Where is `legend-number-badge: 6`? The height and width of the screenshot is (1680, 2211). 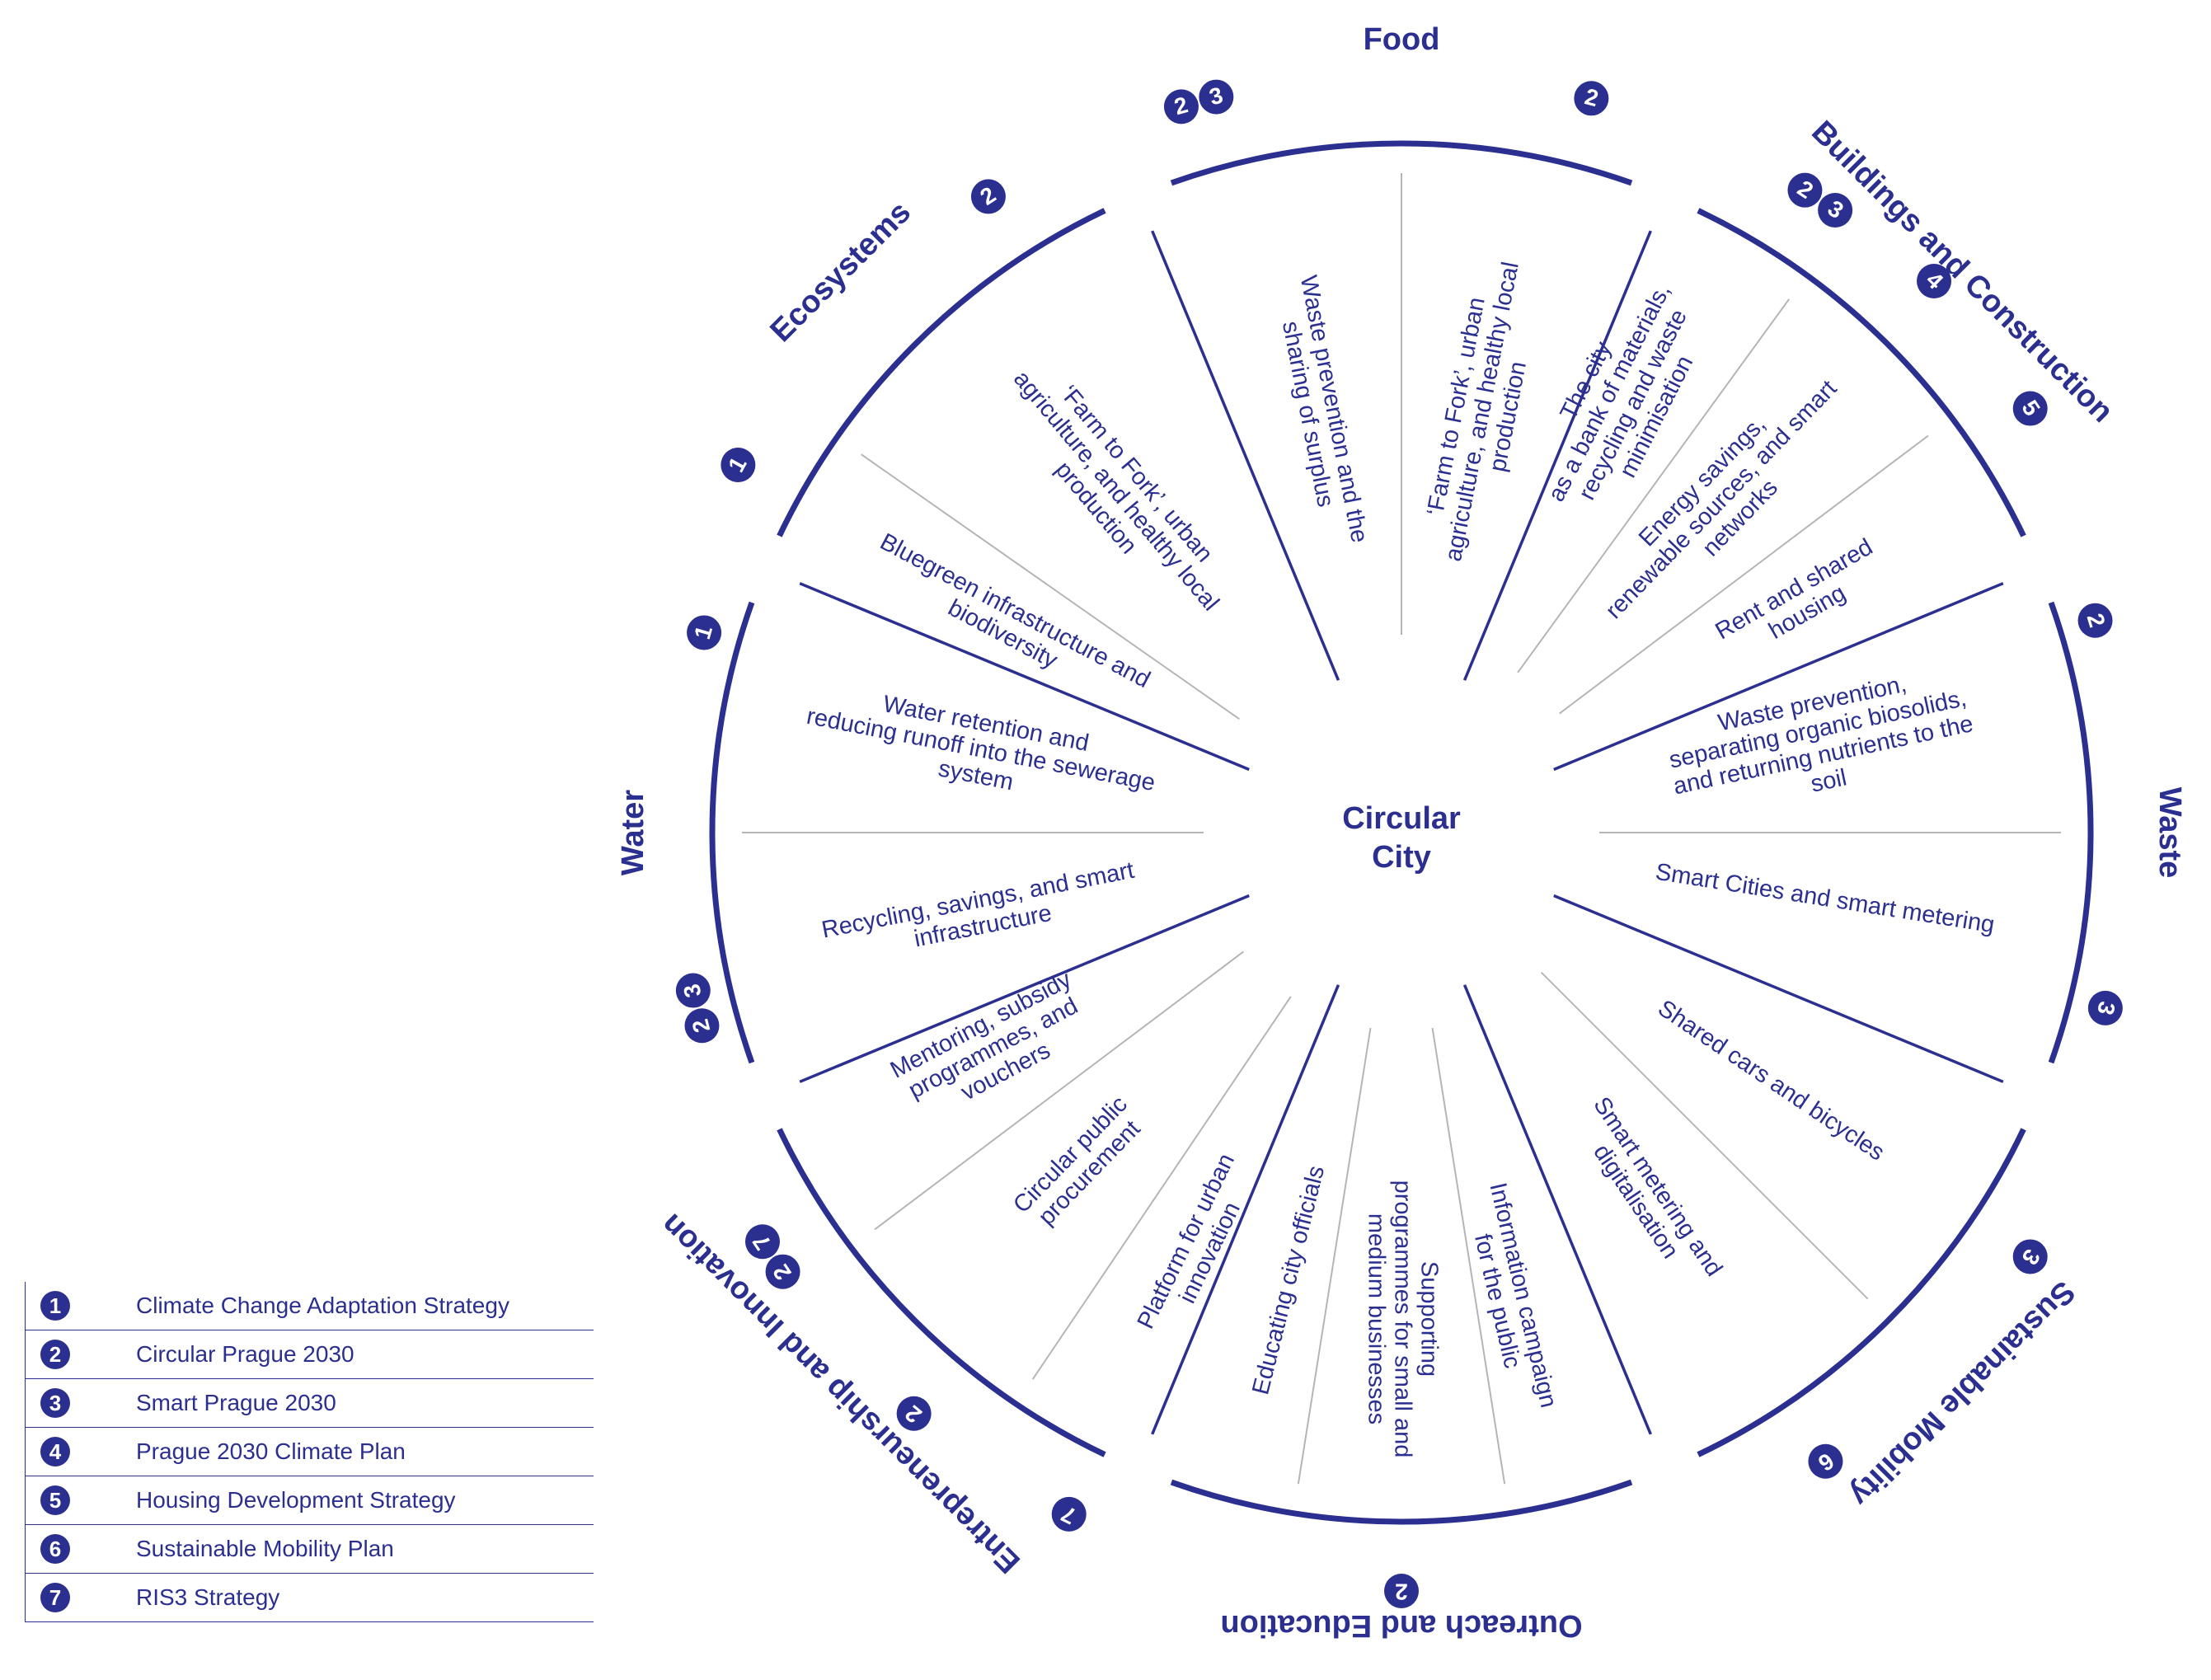
legend-number-badge: 6 is located at coordinates (55, 1549).